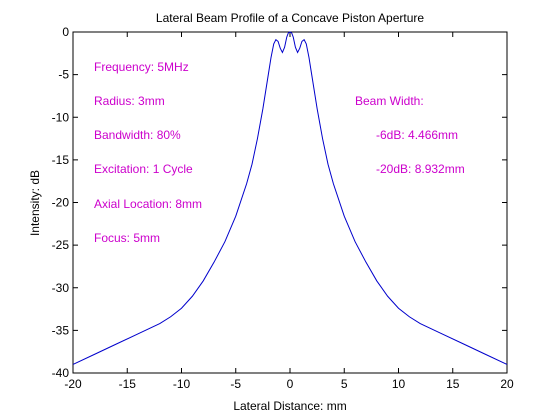 Image resolution: width=560 pixels, height=420 pixels. I want to click on annotation-beam-width-20db: -20dB: 8.932mm, so click(420, 169).